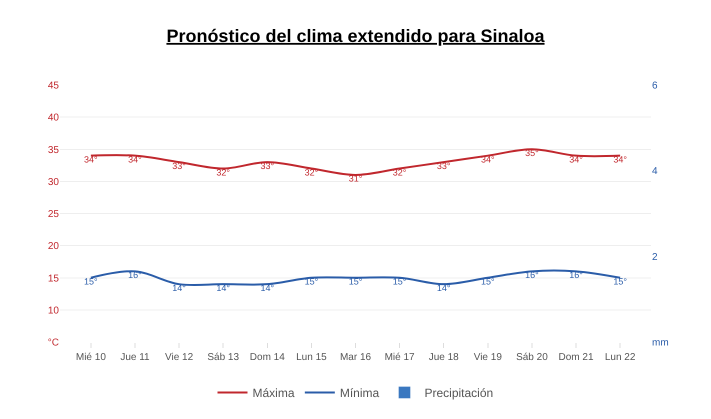 The image size is (711, 419). What do you see at coordinates (54, 214) in the screenshot?
I see `y-tick-label: 25` at bounding box center [54, 214].